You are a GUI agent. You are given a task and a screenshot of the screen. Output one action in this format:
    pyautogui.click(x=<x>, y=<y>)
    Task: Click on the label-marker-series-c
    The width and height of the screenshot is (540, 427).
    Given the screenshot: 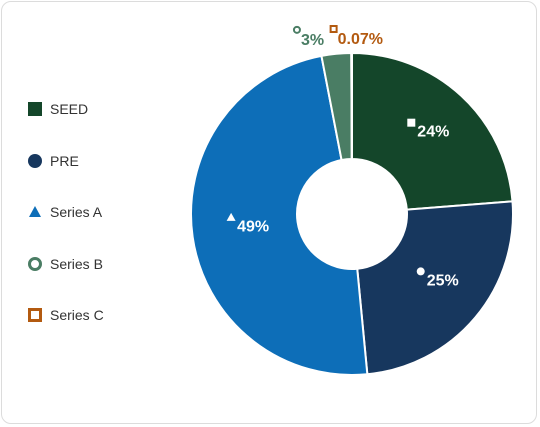 What is the action you would take?
    pyautogui.click(x=333, y=29)
    